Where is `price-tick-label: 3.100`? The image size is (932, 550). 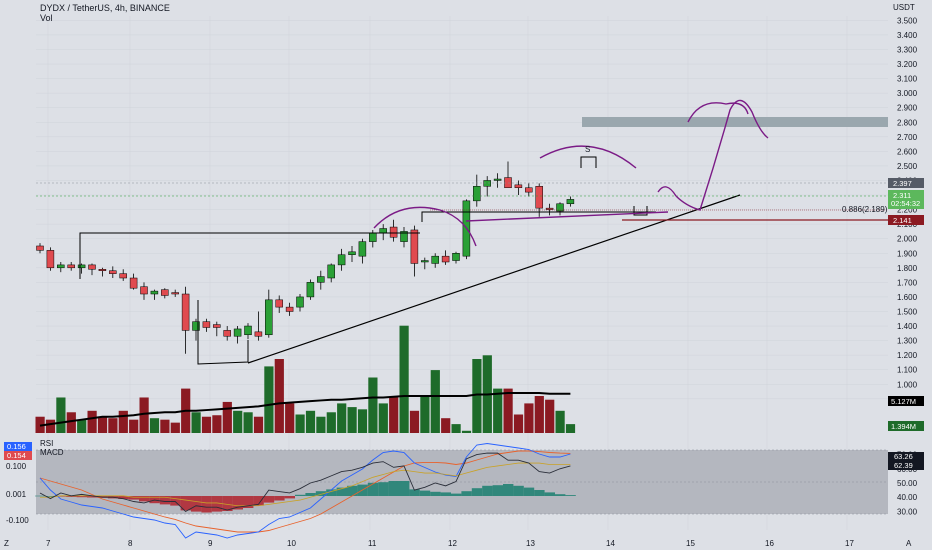 price-tick-label: 3.100 is located at coordinates (907, 79).